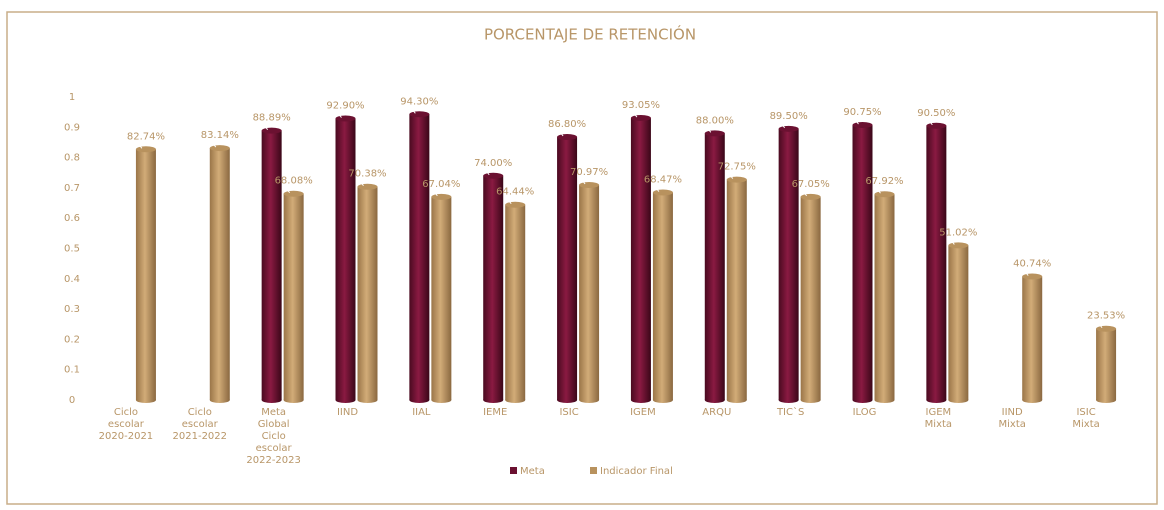  I want to click on y-tick-label: 0.1, so click(72, 370).